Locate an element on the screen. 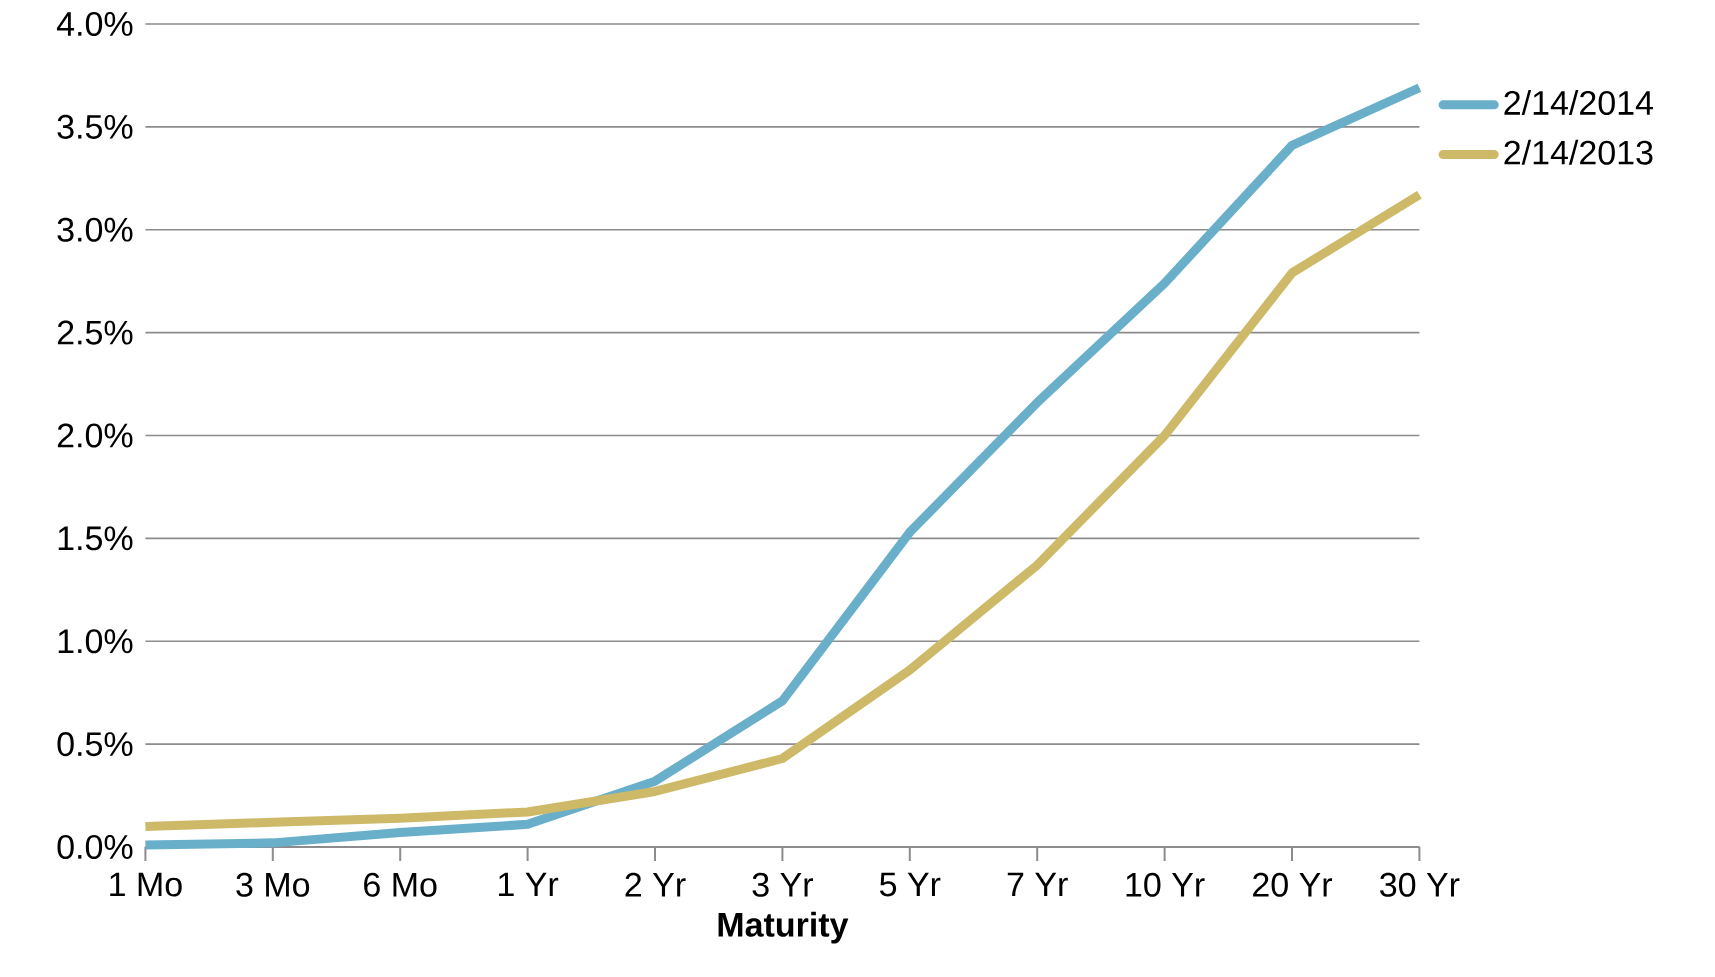 The height and width of the screenshot is (977, 1715). x-tick-label: 1 Yr is located at coordinates (529, 884).